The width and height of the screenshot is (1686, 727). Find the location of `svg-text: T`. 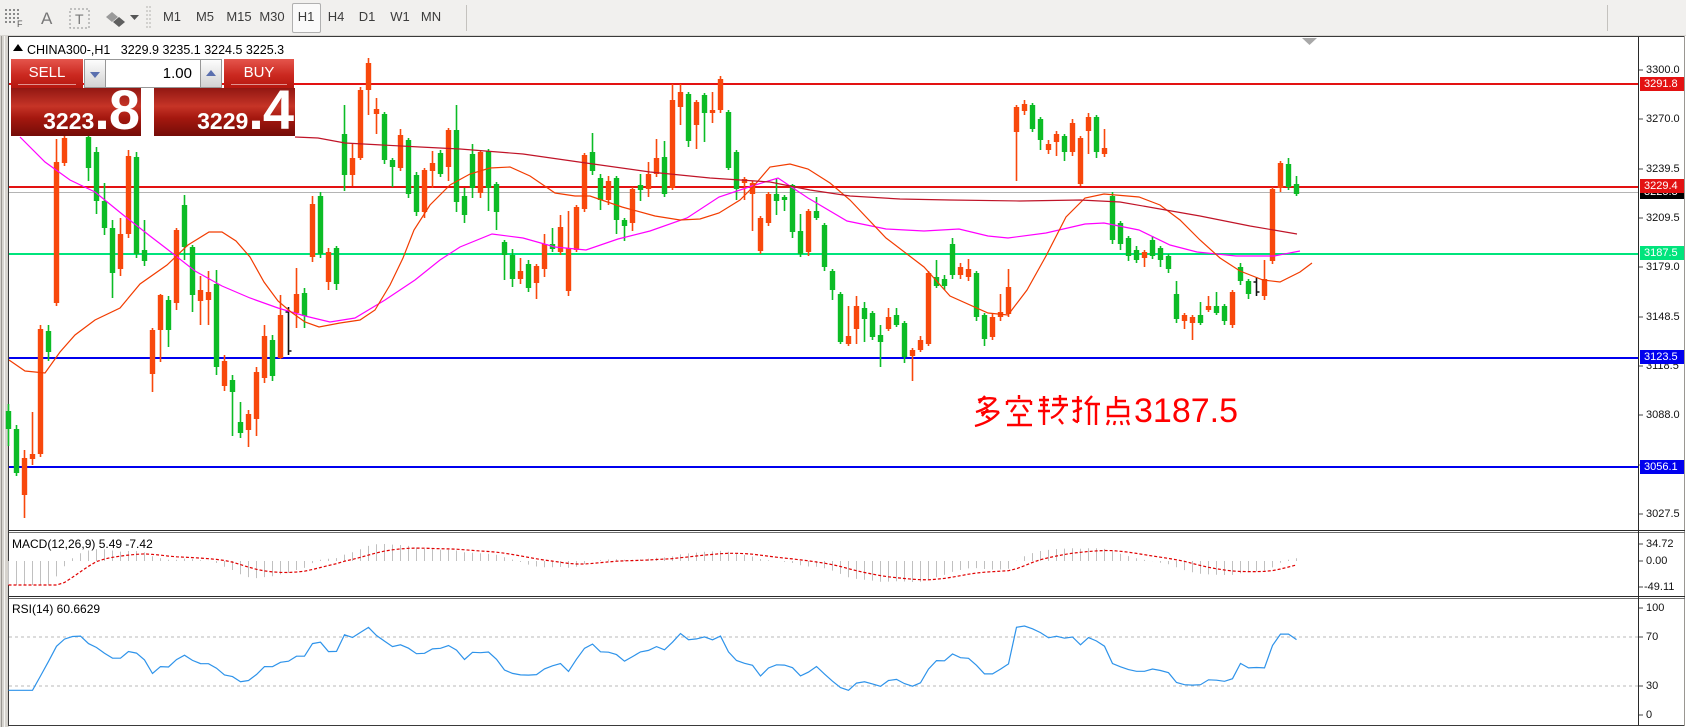

svg-text: T is located at coordinates (79, 19).